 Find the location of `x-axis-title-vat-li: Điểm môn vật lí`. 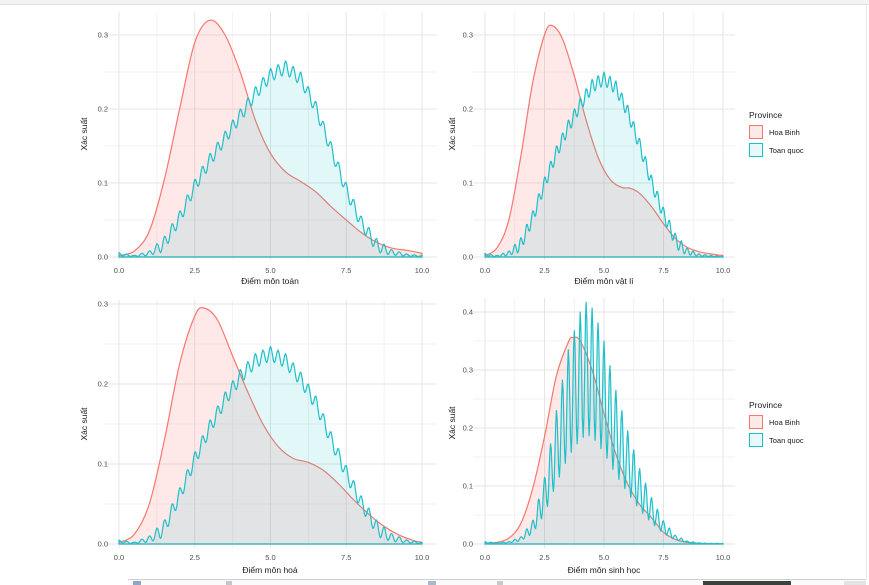

x-axis-title-vat-li: Điểm môn vật lí is located at coordinates (604, 281).